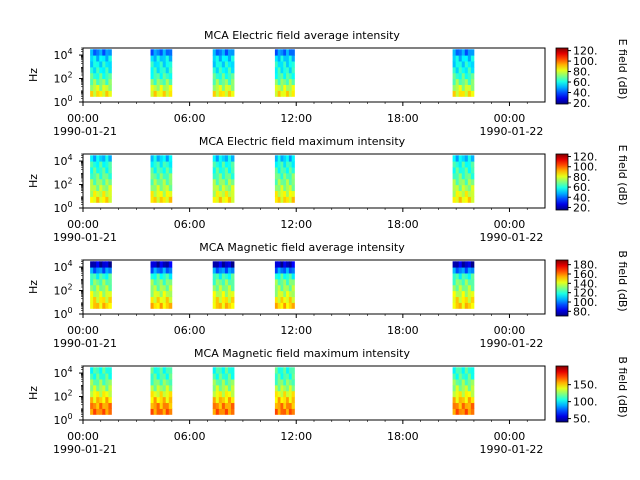  I want to click on x-tick-label: 12:00, so click(296, 436).